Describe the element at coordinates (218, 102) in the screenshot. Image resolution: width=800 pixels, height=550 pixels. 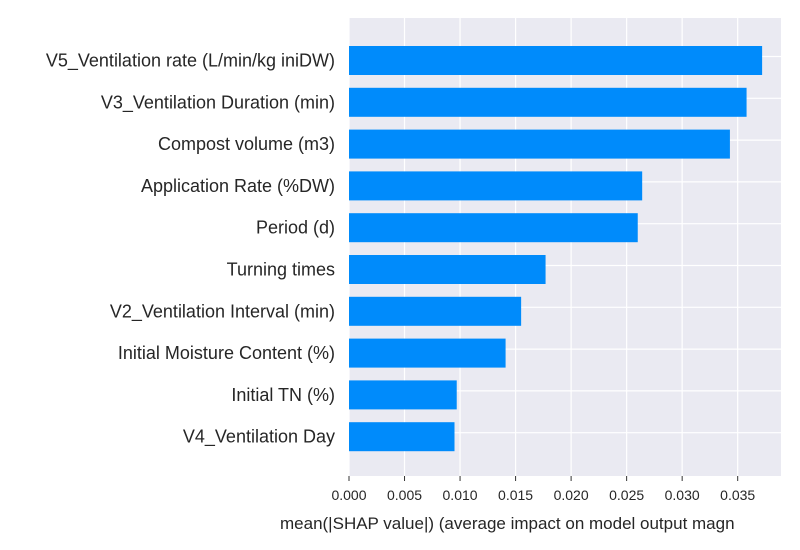
I see `category-label: V3_Ventilation Duration (min)` at that location.